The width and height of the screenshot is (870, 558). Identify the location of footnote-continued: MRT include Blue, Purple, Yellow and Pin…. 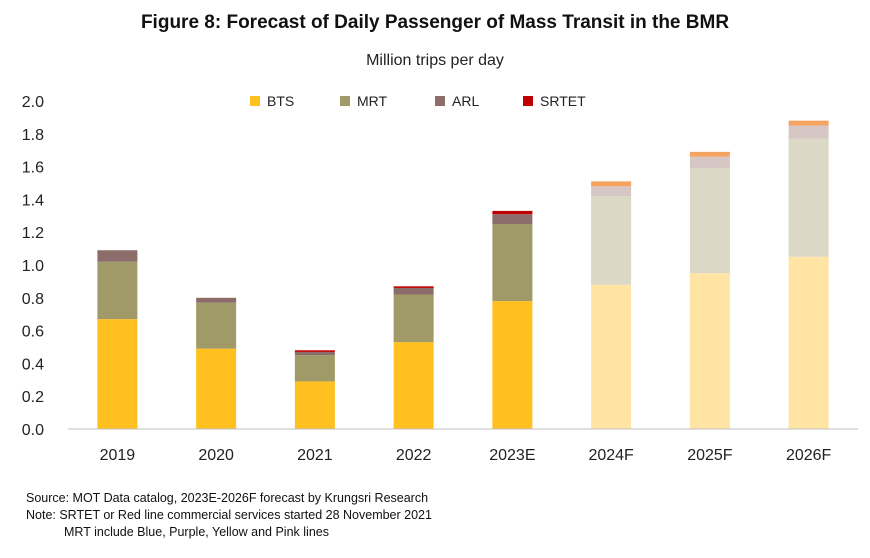
(196, 532).